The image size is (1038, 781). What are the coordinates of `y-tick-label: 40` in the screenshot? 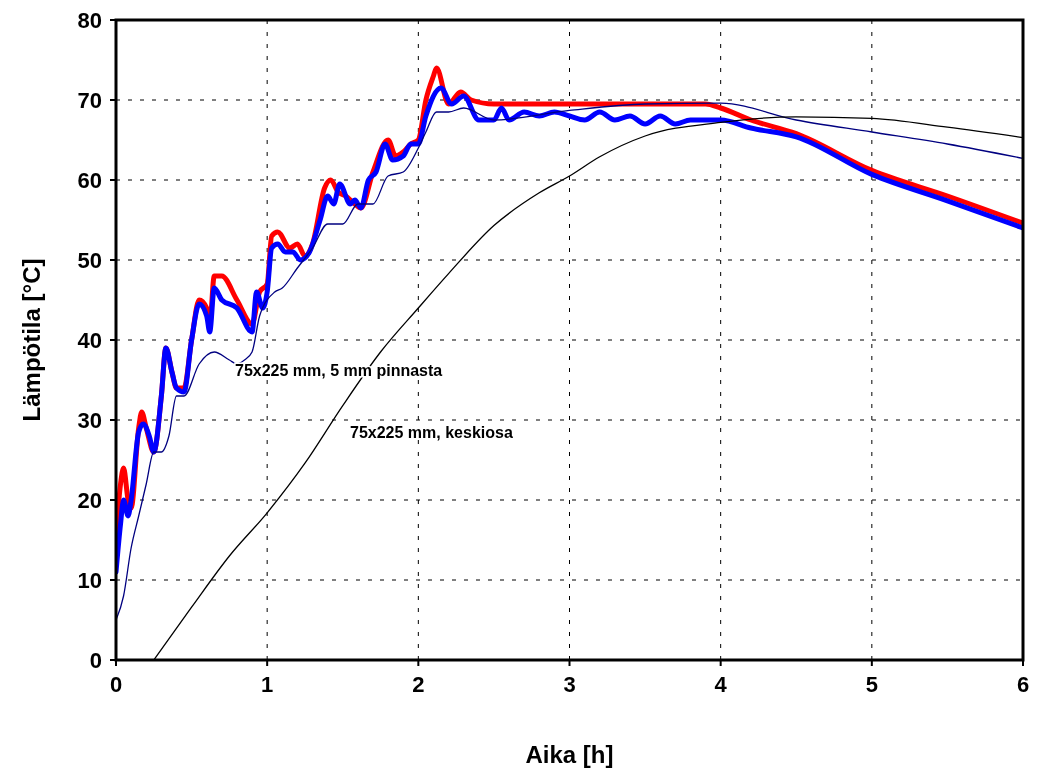 It's located at (89, 340).